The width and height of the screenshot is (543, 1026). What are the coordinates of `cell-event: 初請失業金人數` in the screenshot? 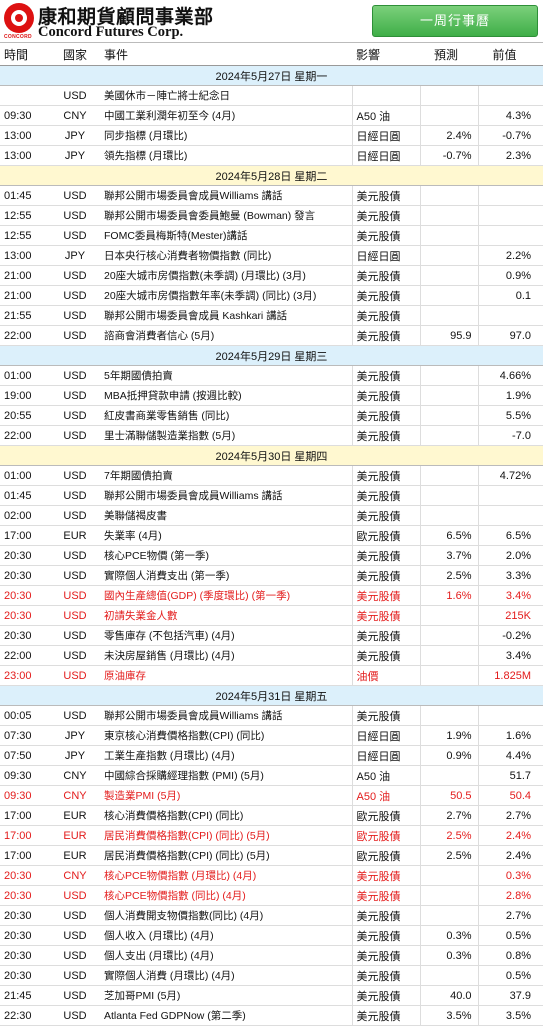 It's located at (226, 615).